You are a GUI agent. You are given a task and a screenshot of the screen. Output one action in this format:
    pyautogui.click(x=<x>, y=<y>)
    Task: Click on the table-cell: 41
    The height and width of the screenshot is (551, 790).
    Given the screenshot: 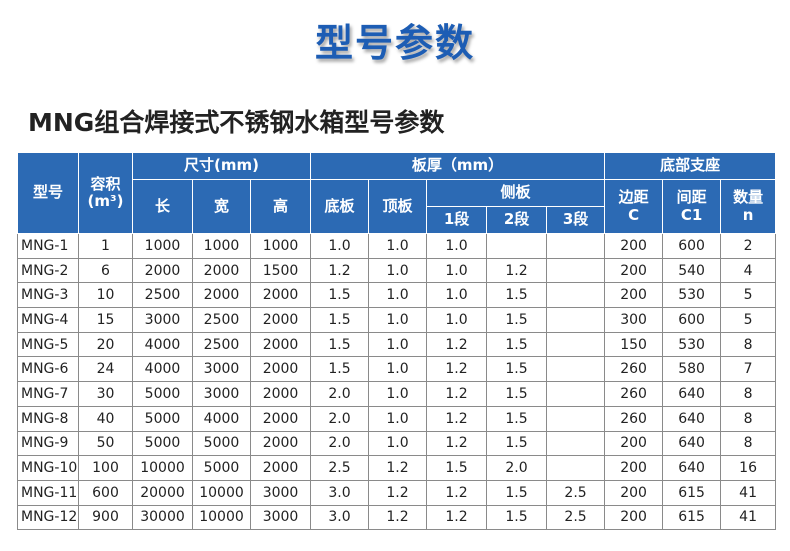 What is the action you would take?
    pyautogui.click(x=748, y=517)
    